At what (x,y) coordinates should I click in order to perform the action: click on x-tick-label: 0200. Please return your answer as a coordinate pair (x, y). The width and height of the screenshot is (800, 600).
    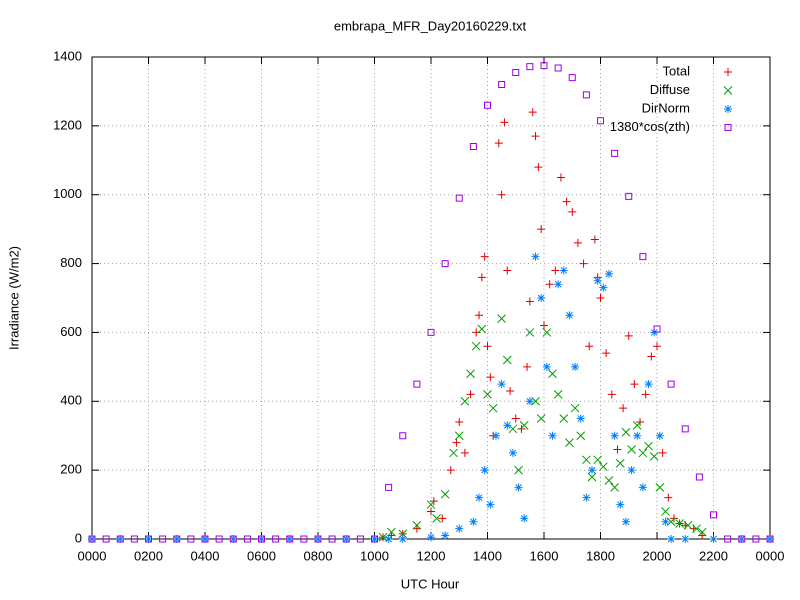
    Looking at the image, I should click on (148, 555).